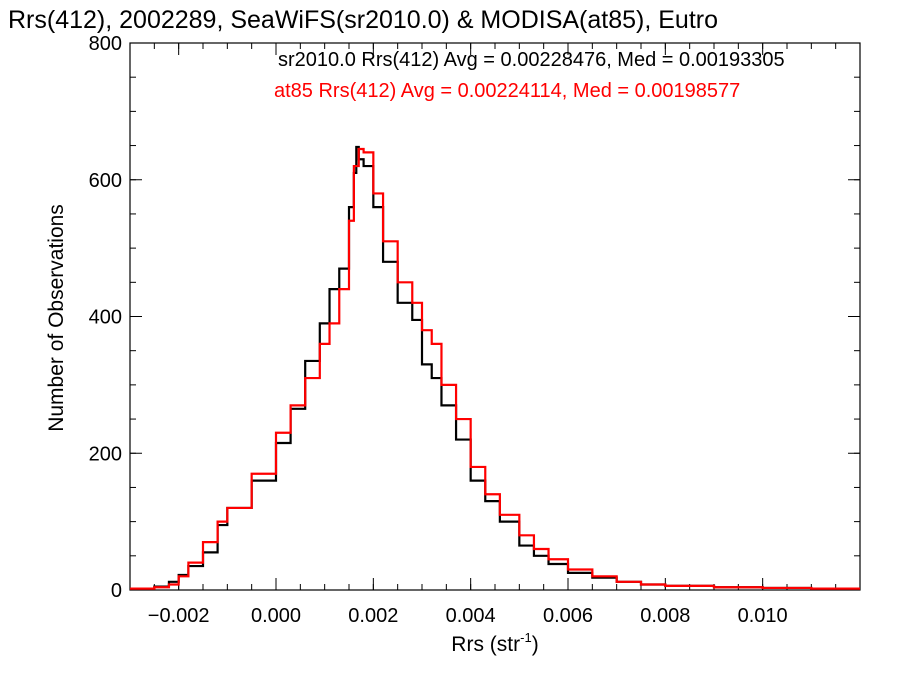 The image size is (900, 675). Describe the element at coordinates (276, 616) in the screenshot. I see `x-tick-label: 0.000` at that location.